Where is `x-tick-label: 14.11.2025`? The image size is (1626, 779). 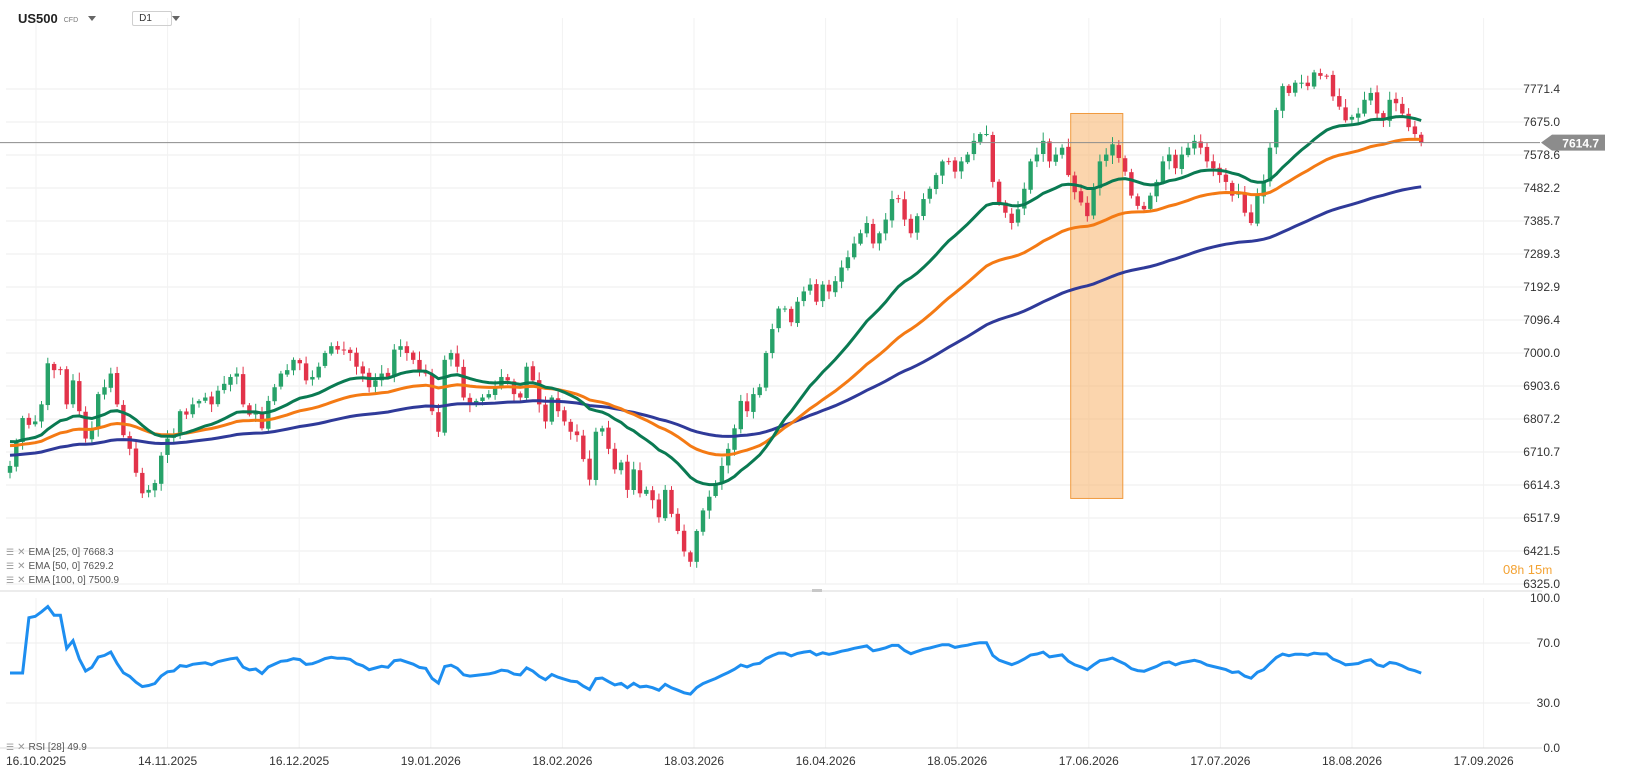
x-tick-label: 14.11.2025 is located at coordinates (167, 761).